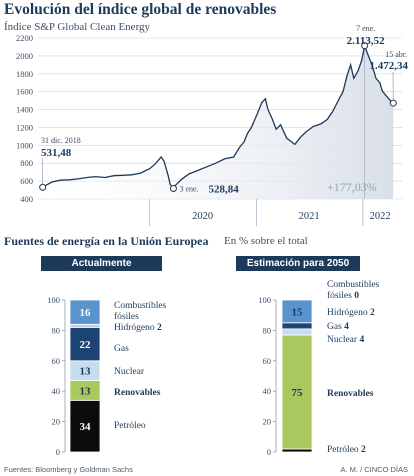 The width and height of the screenshot is (414, 476). I want to click on max-point-marker, so click(365, 46).